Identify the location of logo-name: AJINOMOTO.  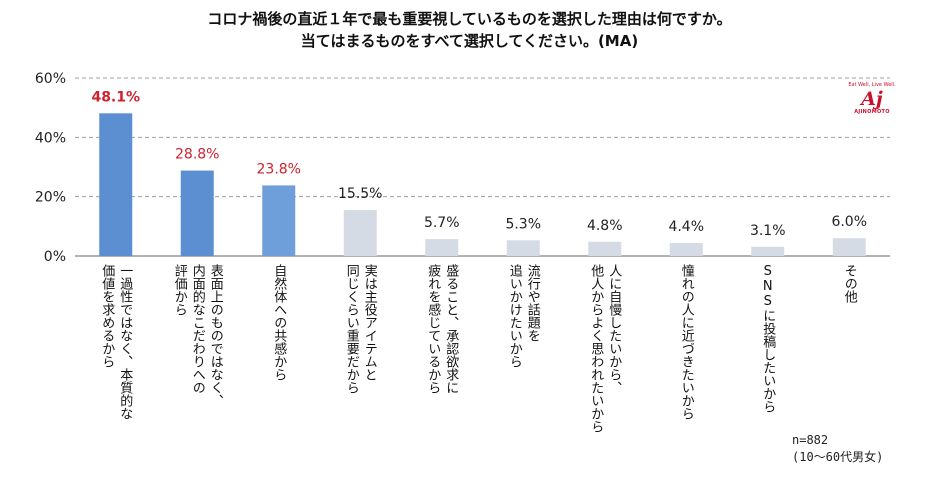
(872, 112).